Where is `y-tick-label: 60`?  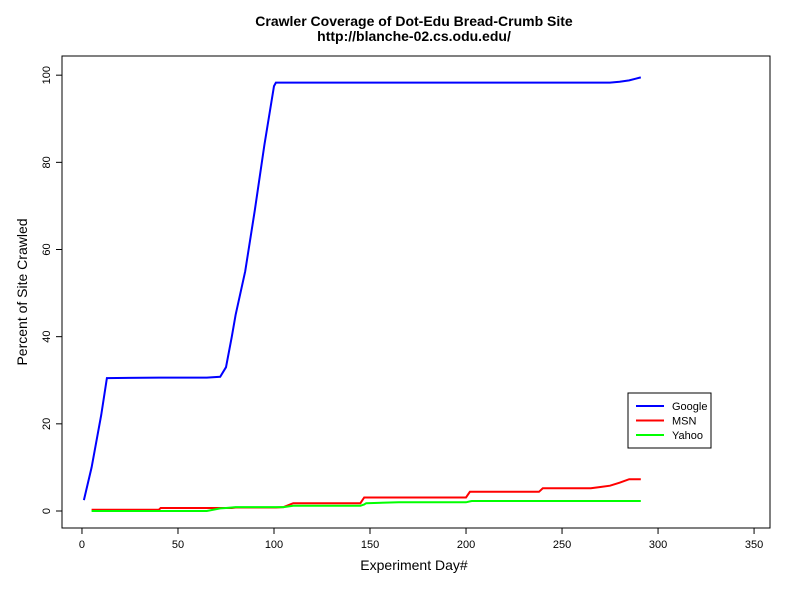
y-tick-label: 60 is located at coordinates (47, 249).